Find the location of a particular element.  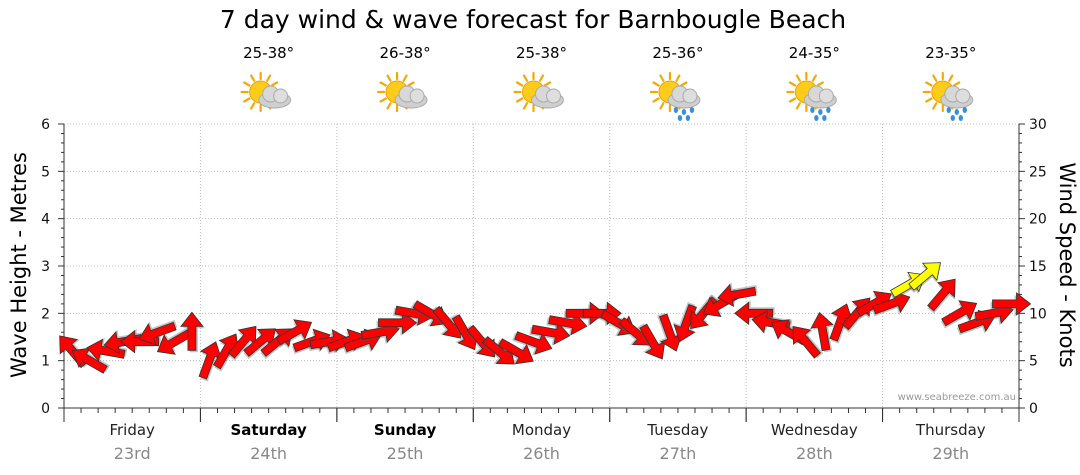

date-label: 29th is located at coordinates (950, 453).